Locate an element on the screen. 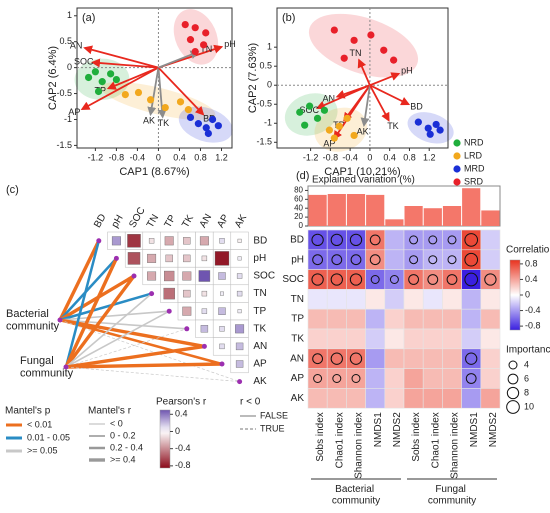 This screenshot has width=550, height=513. x-tick-label: -0.8 is located at coordinates (117, 157).